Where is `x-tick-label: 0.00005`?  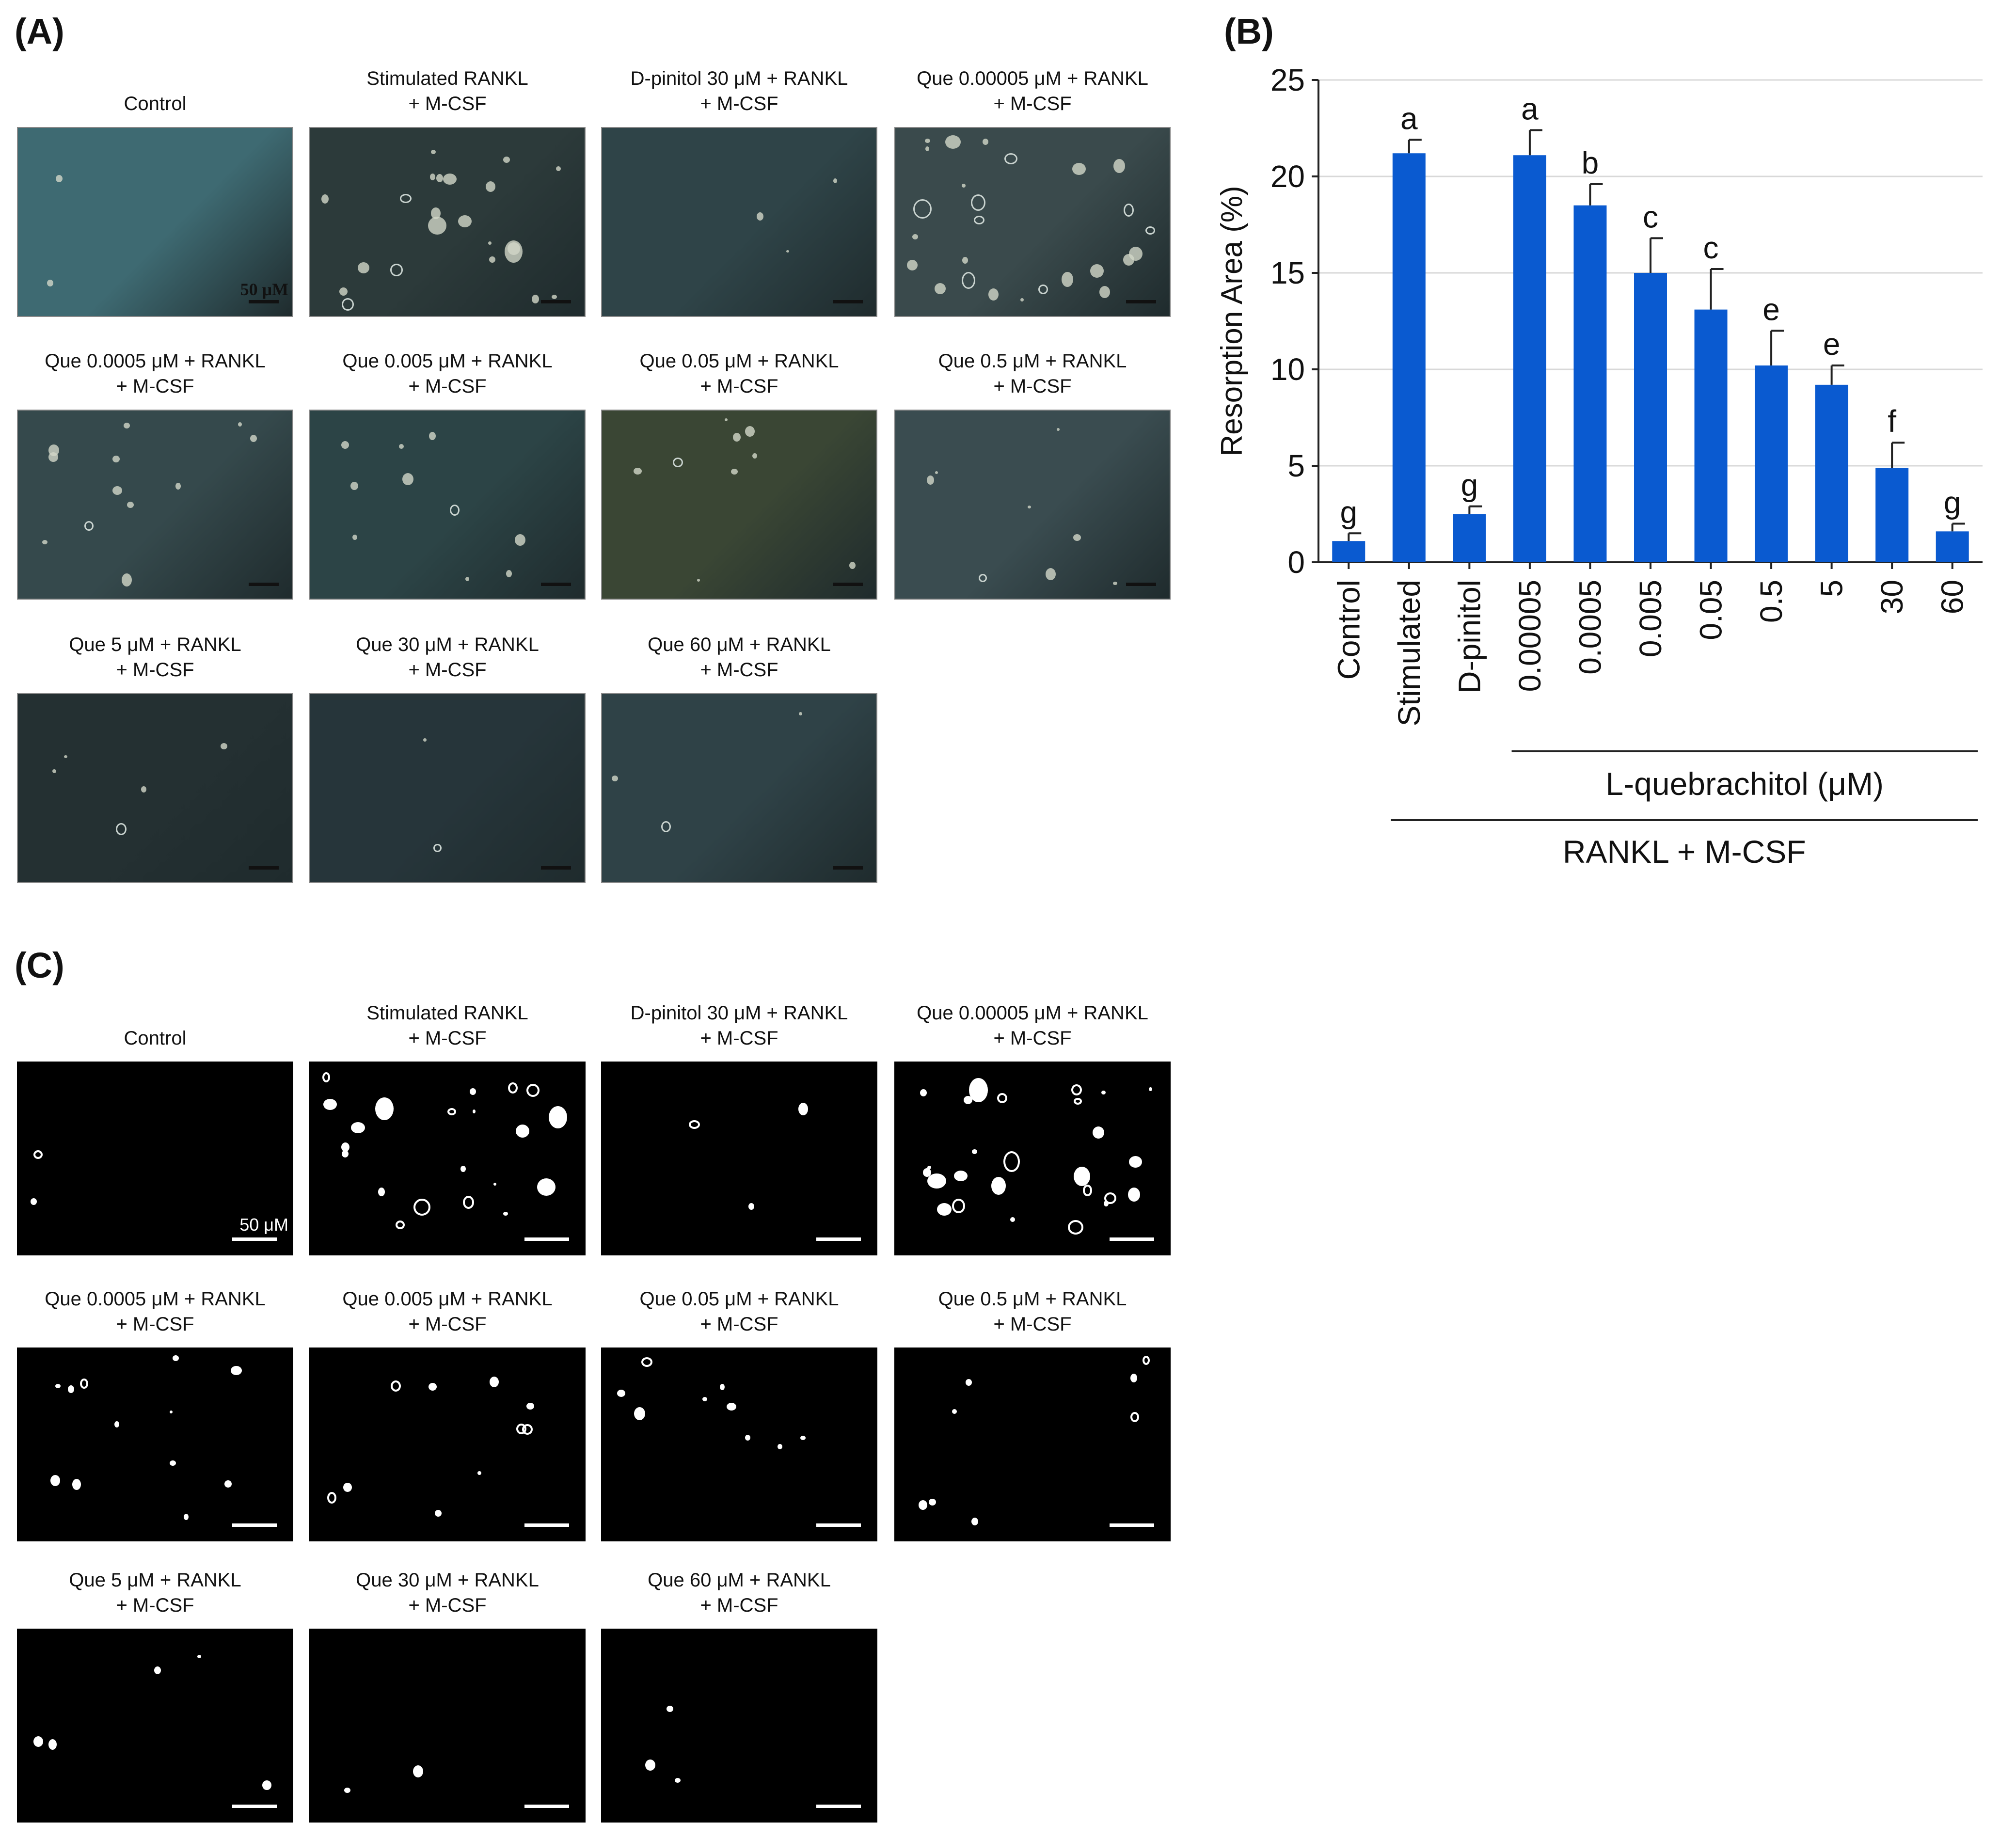
x-tick-label: 0.00005 is located at coordinates (1529, 636).